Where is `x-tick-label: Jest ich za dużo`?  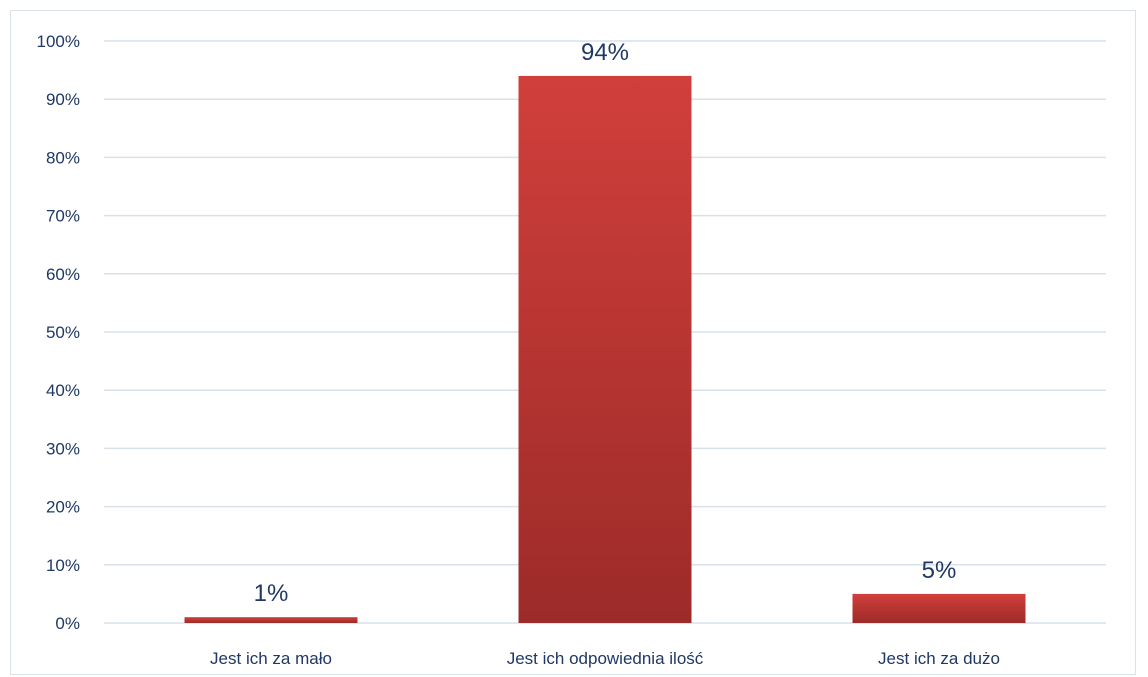 x-tick-label: Jest ich za dużo is located at coordinates (939, 658).